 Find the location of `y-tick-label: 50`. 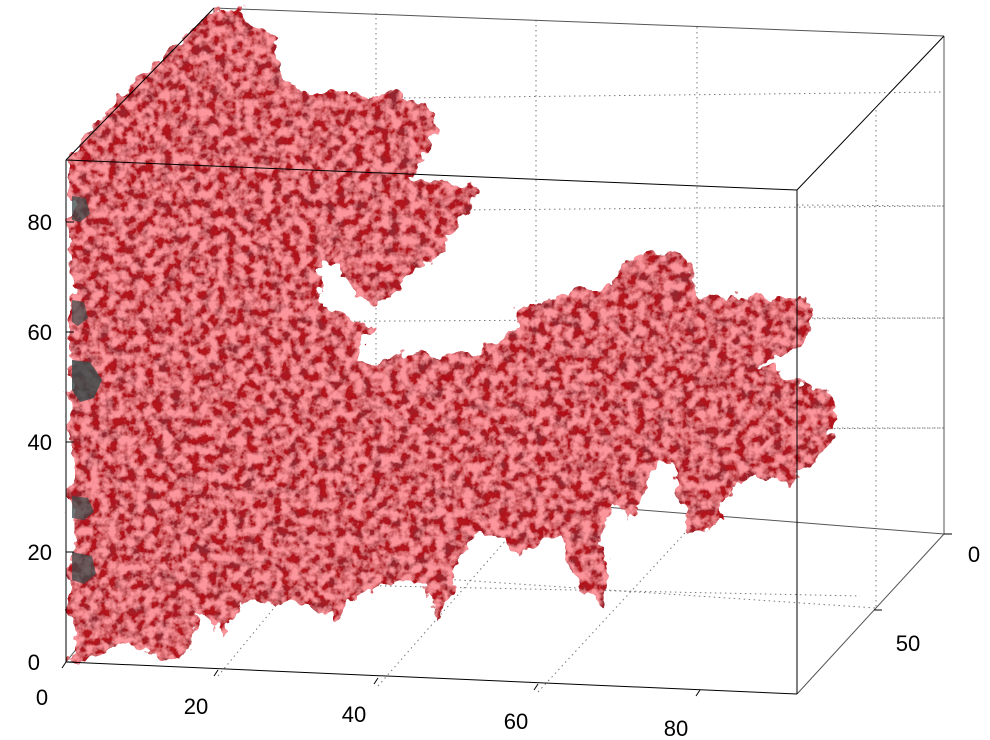

y-tick-label: 50 is located at coordinates (908, 643).